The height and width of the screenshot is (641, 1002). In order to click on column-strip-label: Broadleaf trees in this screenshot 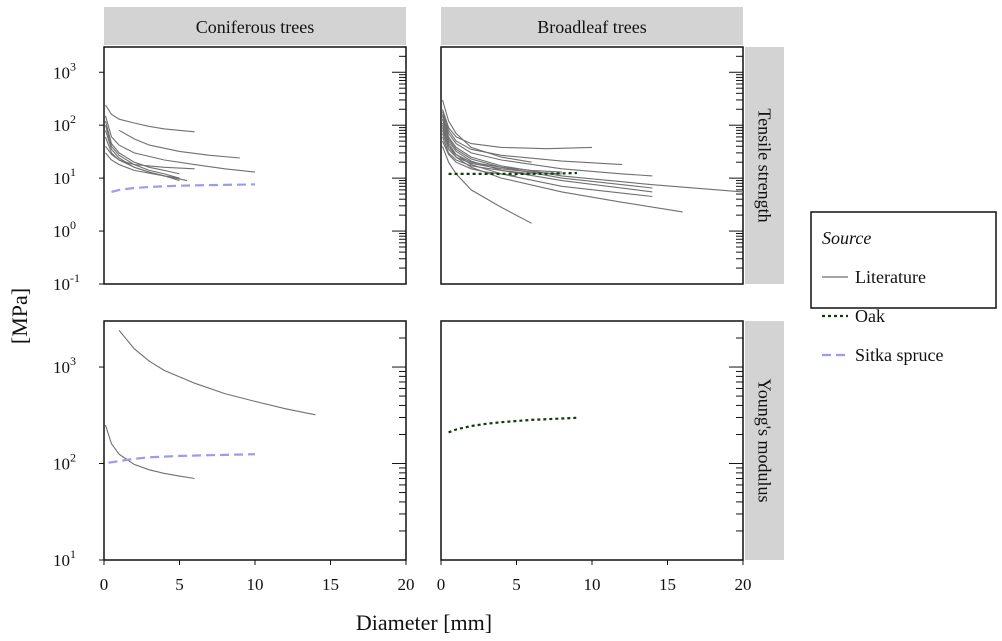, I will do `click(591, 27)`.